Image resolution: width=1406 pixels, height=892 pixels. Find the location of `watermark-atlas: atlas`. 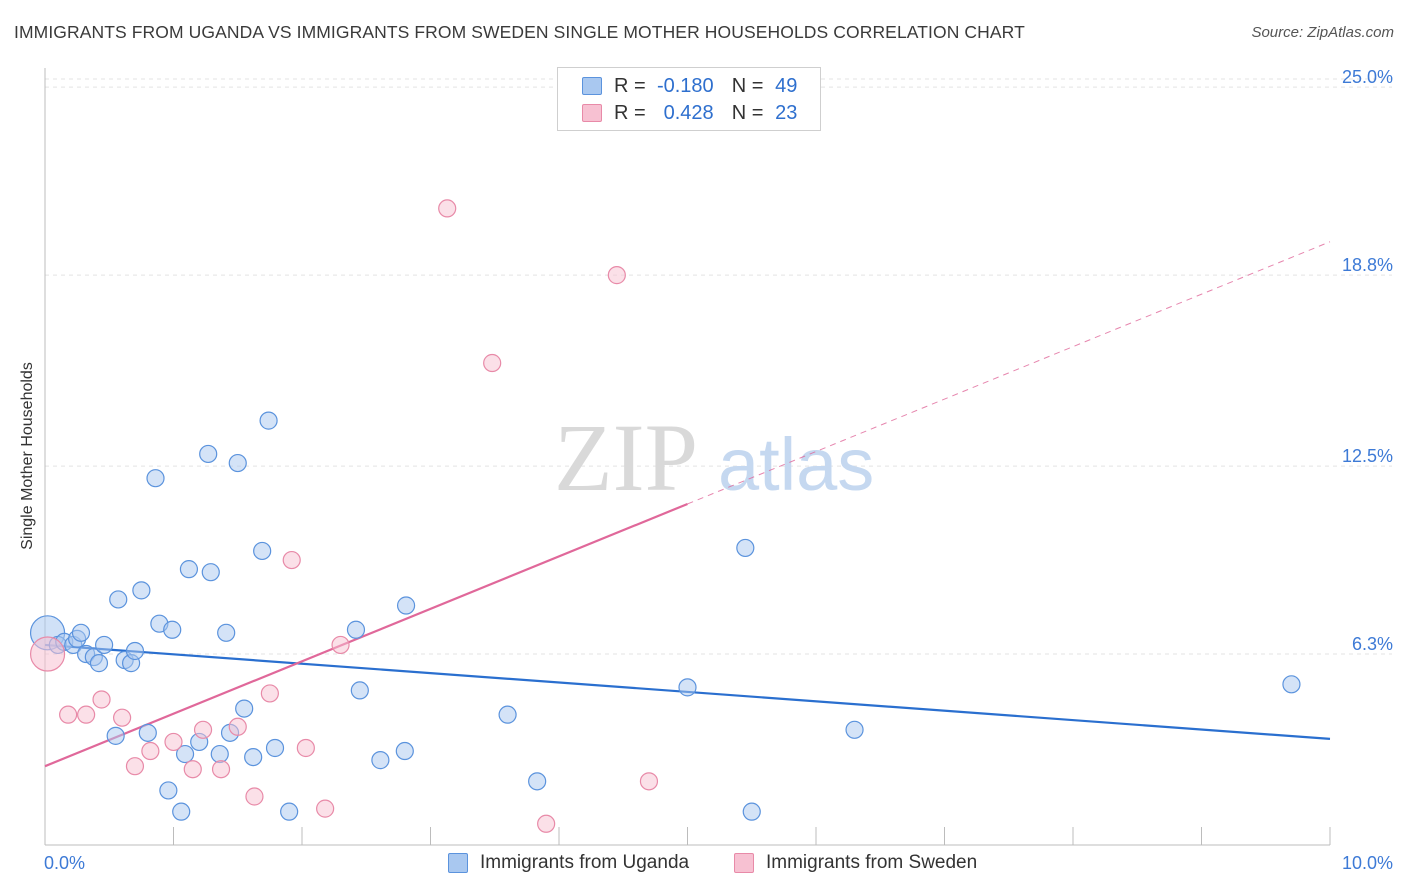

watermark-atlas: atlas is located at coordinates (796, 464).